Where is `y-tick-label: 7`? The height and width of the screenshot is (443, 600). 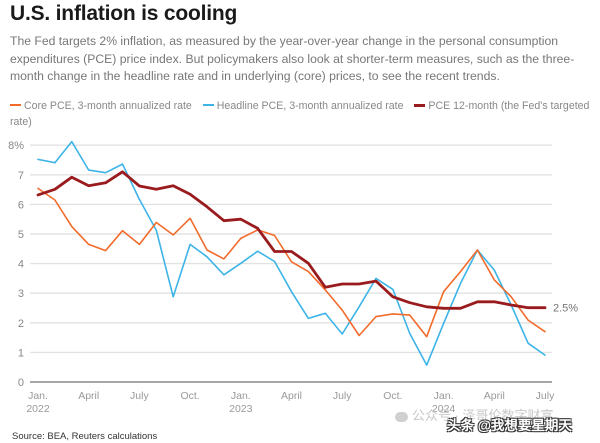
y-tick-label: 7 is located at coordinates (21, 176).